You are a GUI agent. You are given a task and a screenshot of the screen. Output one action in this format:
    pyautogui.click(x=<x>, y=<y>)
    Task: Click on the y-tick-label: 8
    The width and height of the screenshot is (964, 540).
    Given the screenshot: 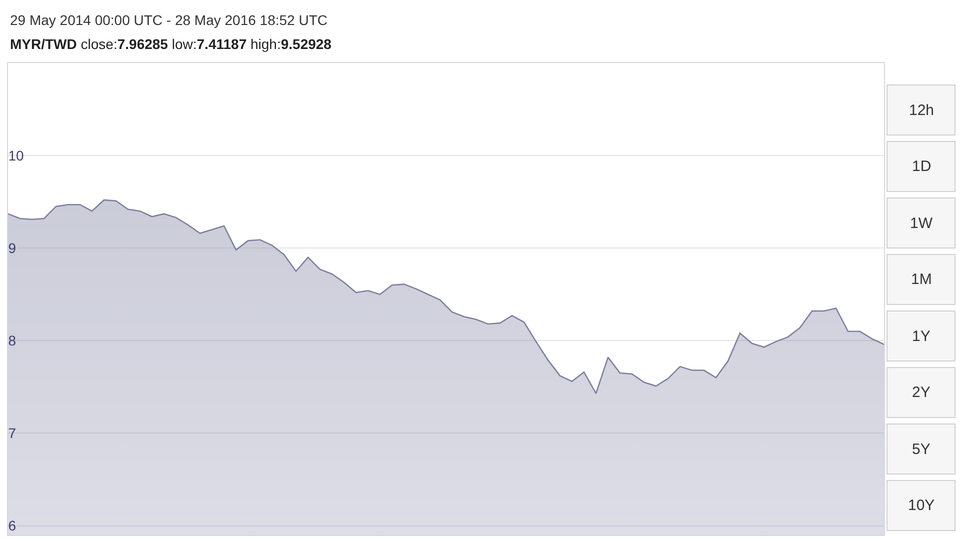 What is the action you would take?
    pyautogui.click(x=12, y=340)
    